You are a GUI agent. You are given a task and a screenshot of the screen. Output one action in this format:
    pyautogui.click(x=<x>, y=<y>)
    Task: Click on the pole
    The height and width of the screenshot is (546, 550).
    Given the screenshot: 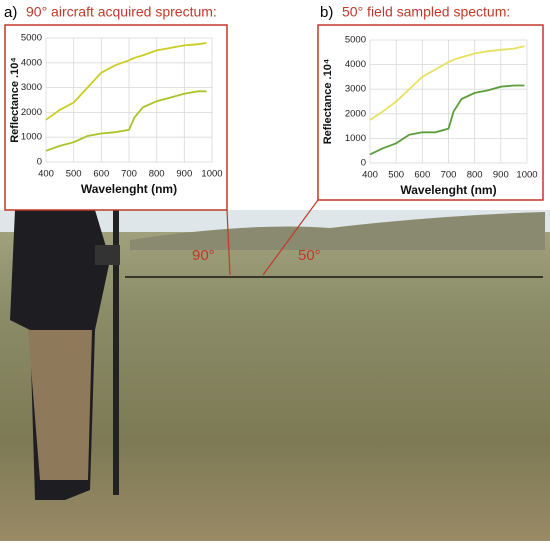 What is the action you would take?
    pyautogui.click(x=116, y=352)
    